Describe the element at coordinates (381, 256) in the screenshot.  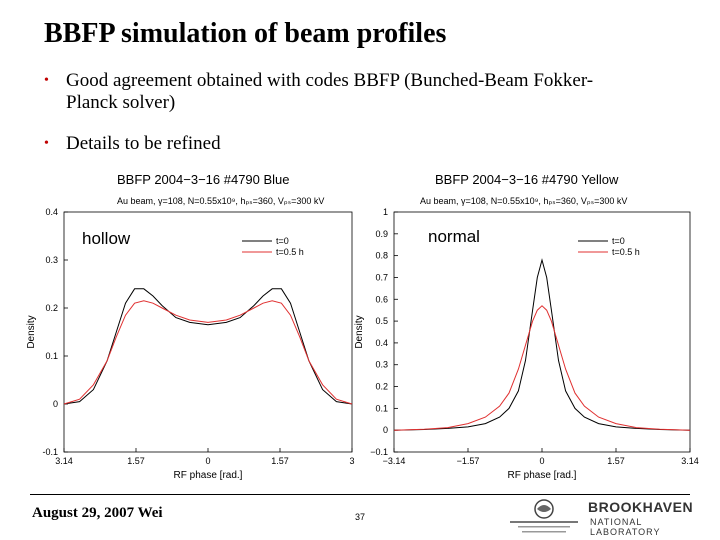
I see `y-tick-label: 0.8` at that location.